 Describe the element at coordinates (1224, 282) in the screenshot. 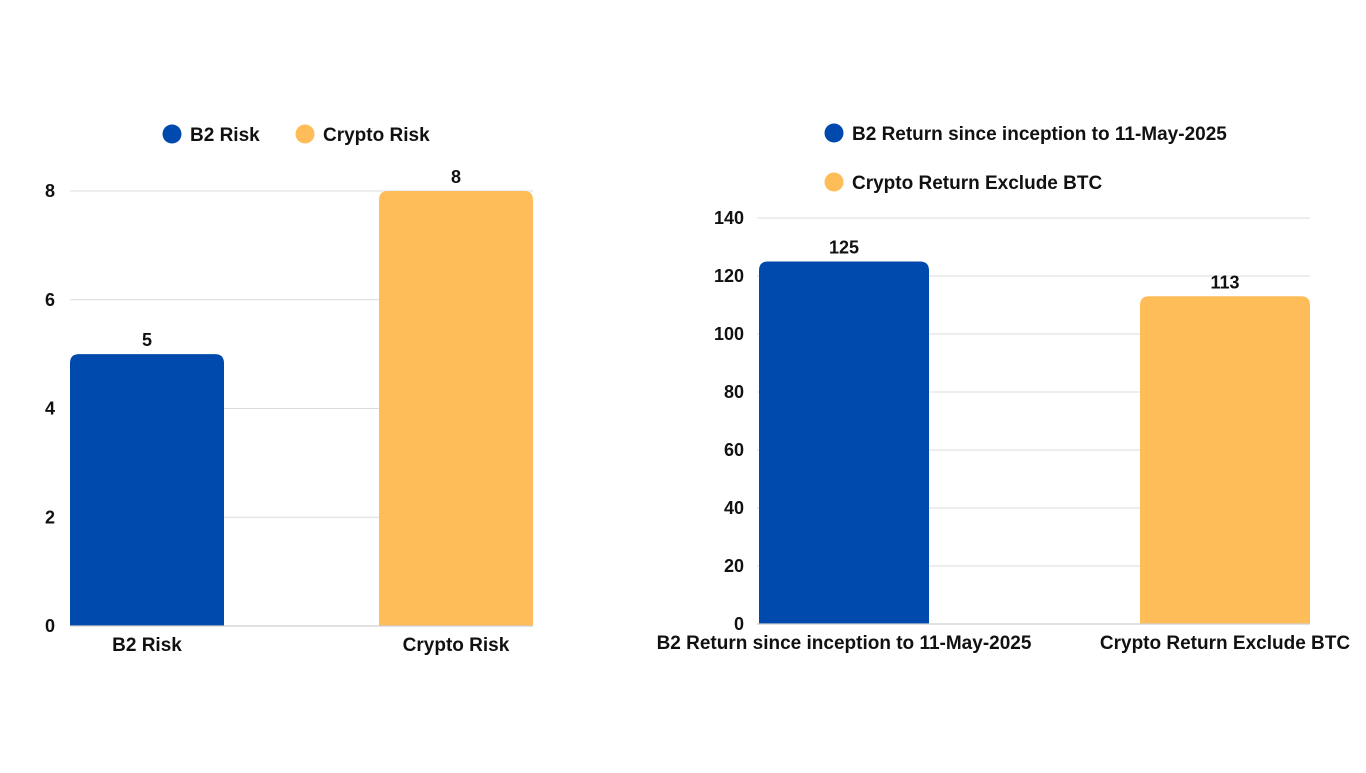

I see `data-label: 113` at that location.